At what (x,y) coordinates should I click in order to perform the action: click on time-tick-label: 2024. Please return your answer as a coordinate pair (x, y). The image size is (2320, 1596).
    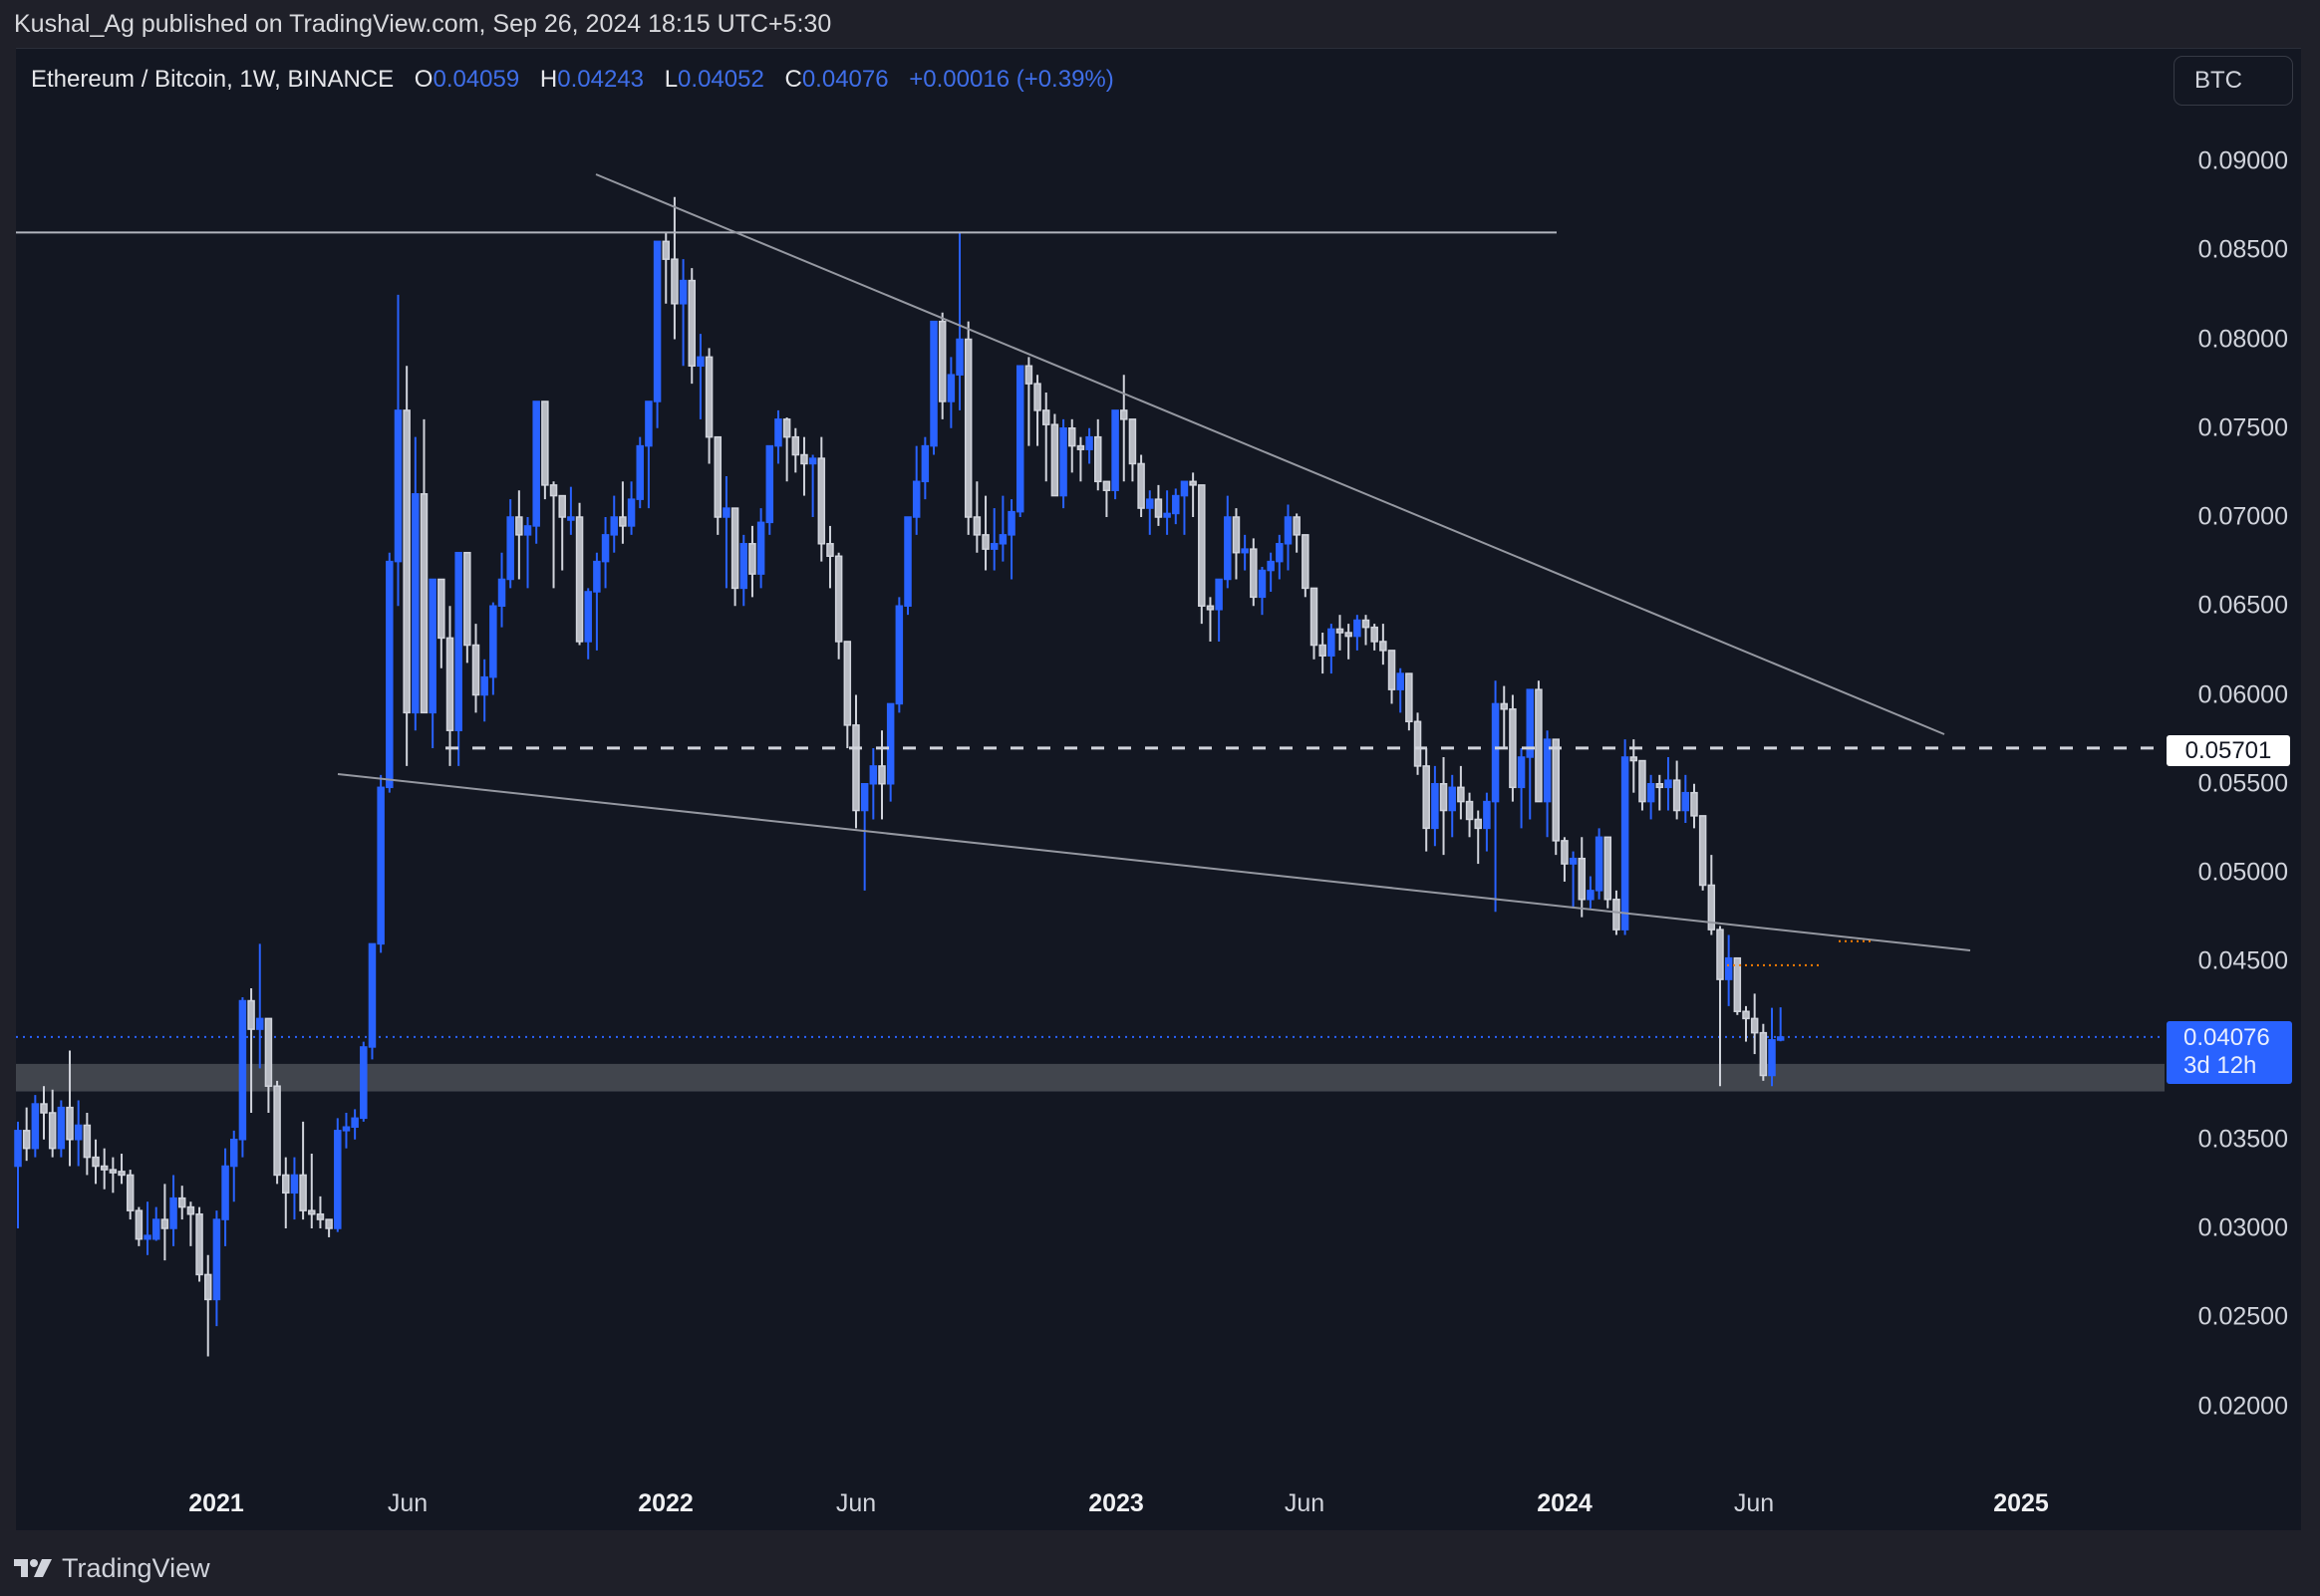
    Looking at the image, I should click on (1565, 1503).